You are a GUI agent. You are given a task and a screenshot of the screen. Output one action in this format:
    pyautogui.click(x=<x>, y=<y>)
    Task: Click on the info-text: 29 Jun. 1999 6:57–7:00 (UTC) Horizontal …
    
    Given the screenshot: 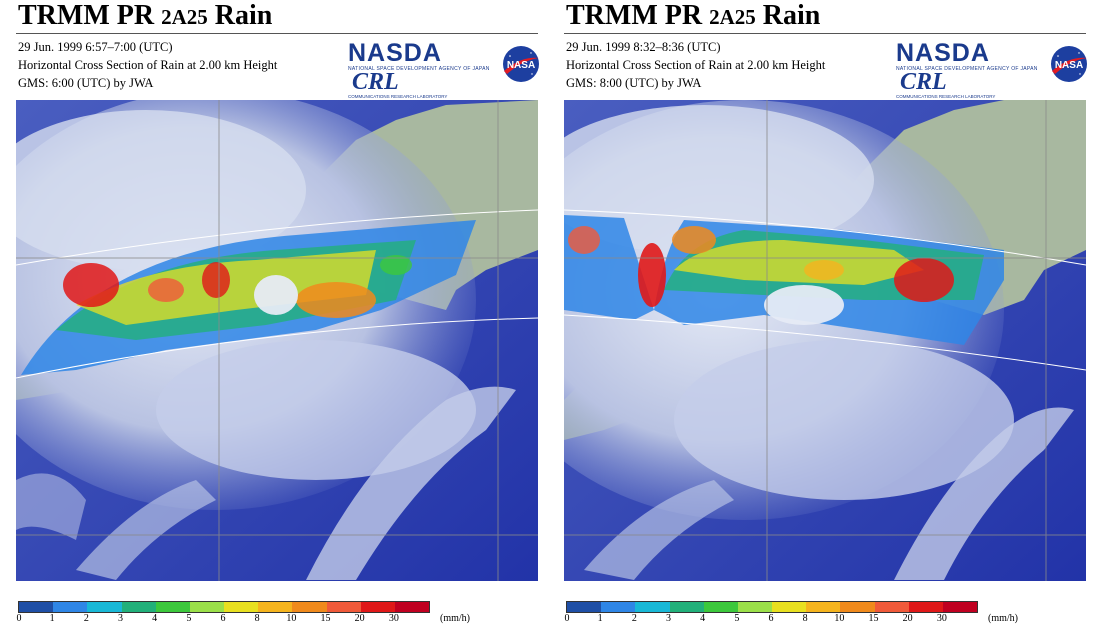 What is the action you would take?
    pyautogui.click(x=147, y=65)
    